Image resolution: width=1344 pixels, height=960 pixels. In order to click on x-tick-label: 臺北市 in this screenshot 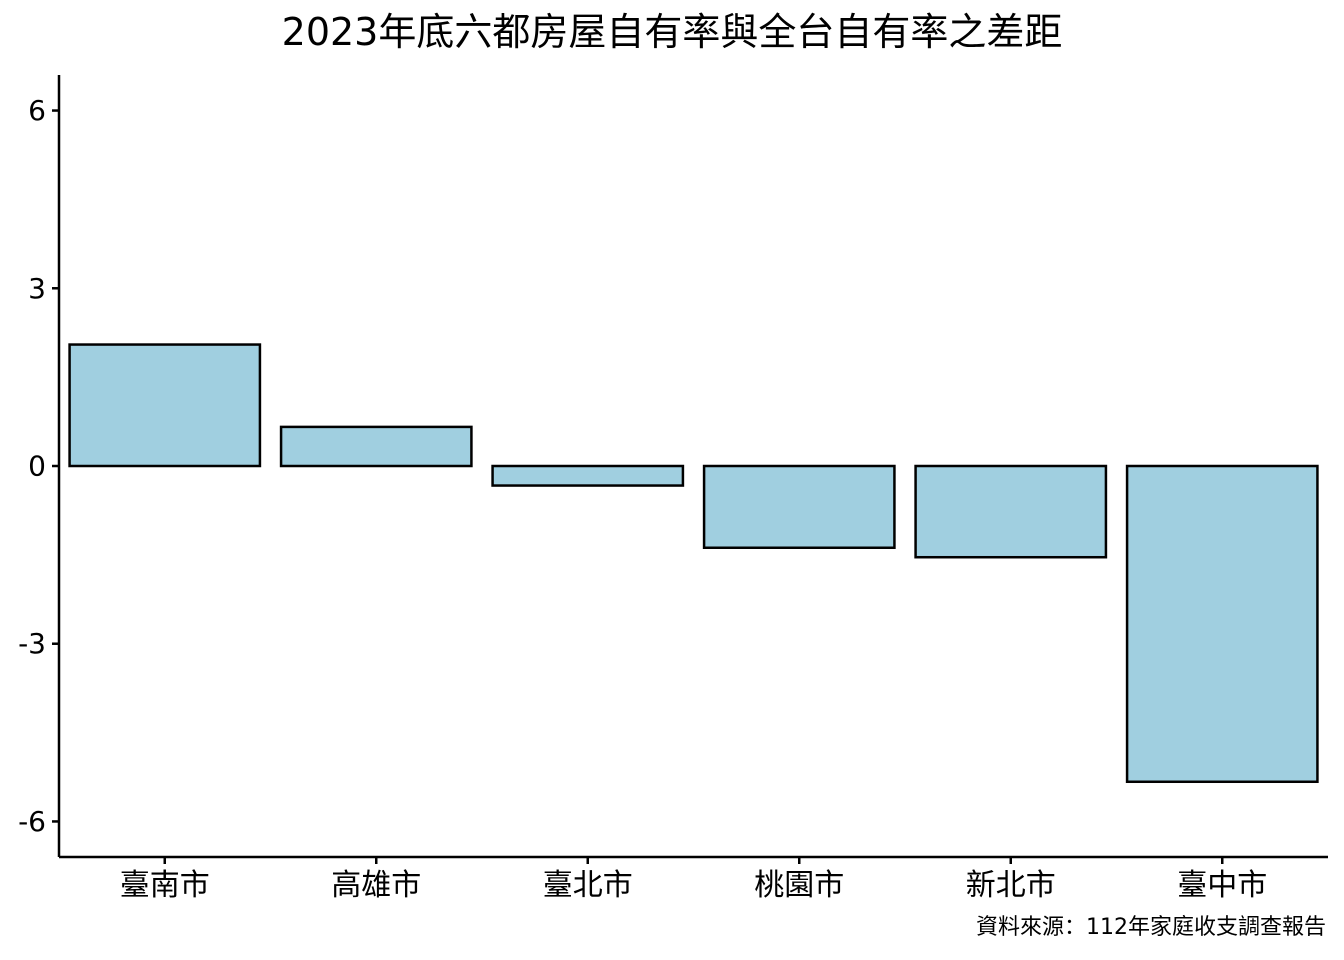, I will do `click(588, 885)`.